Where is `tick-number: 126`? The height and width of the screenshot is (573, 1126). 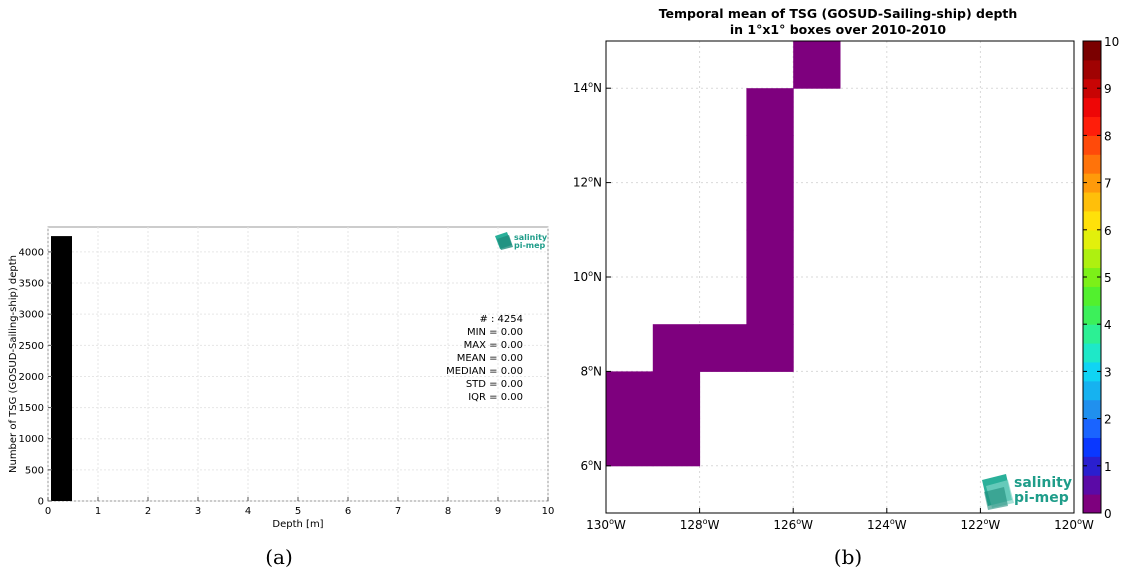
tick-number: 126 is located at coordinates (784, 525).